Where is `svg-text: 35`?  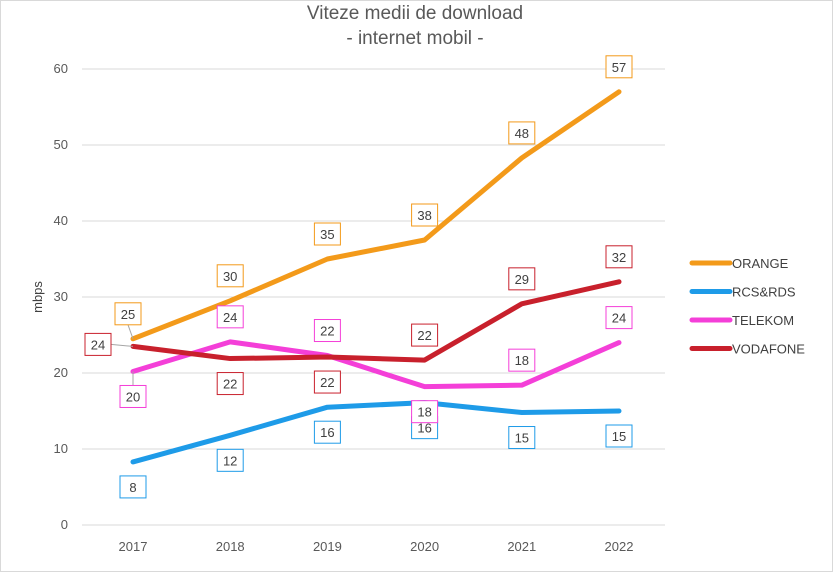 svg-text: 35 is located at coordinates (327, 234).